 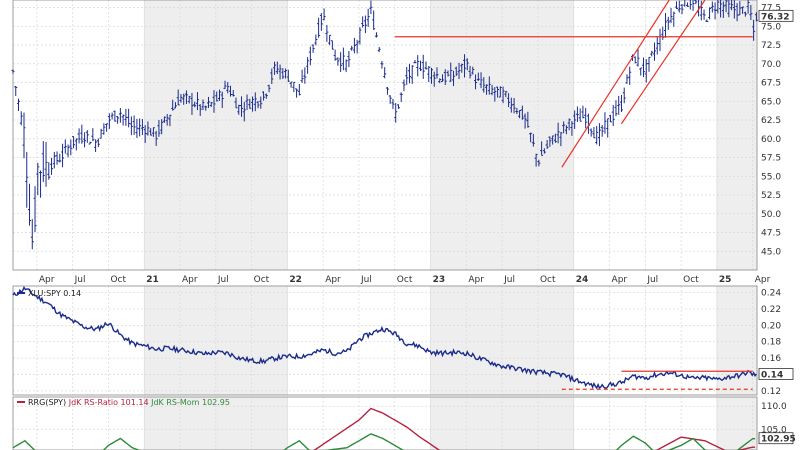 What do you see at coordinates (771, 215) in the screenshot?
I see `y-tick-label: 50.0` at bounding box center [771, 215].